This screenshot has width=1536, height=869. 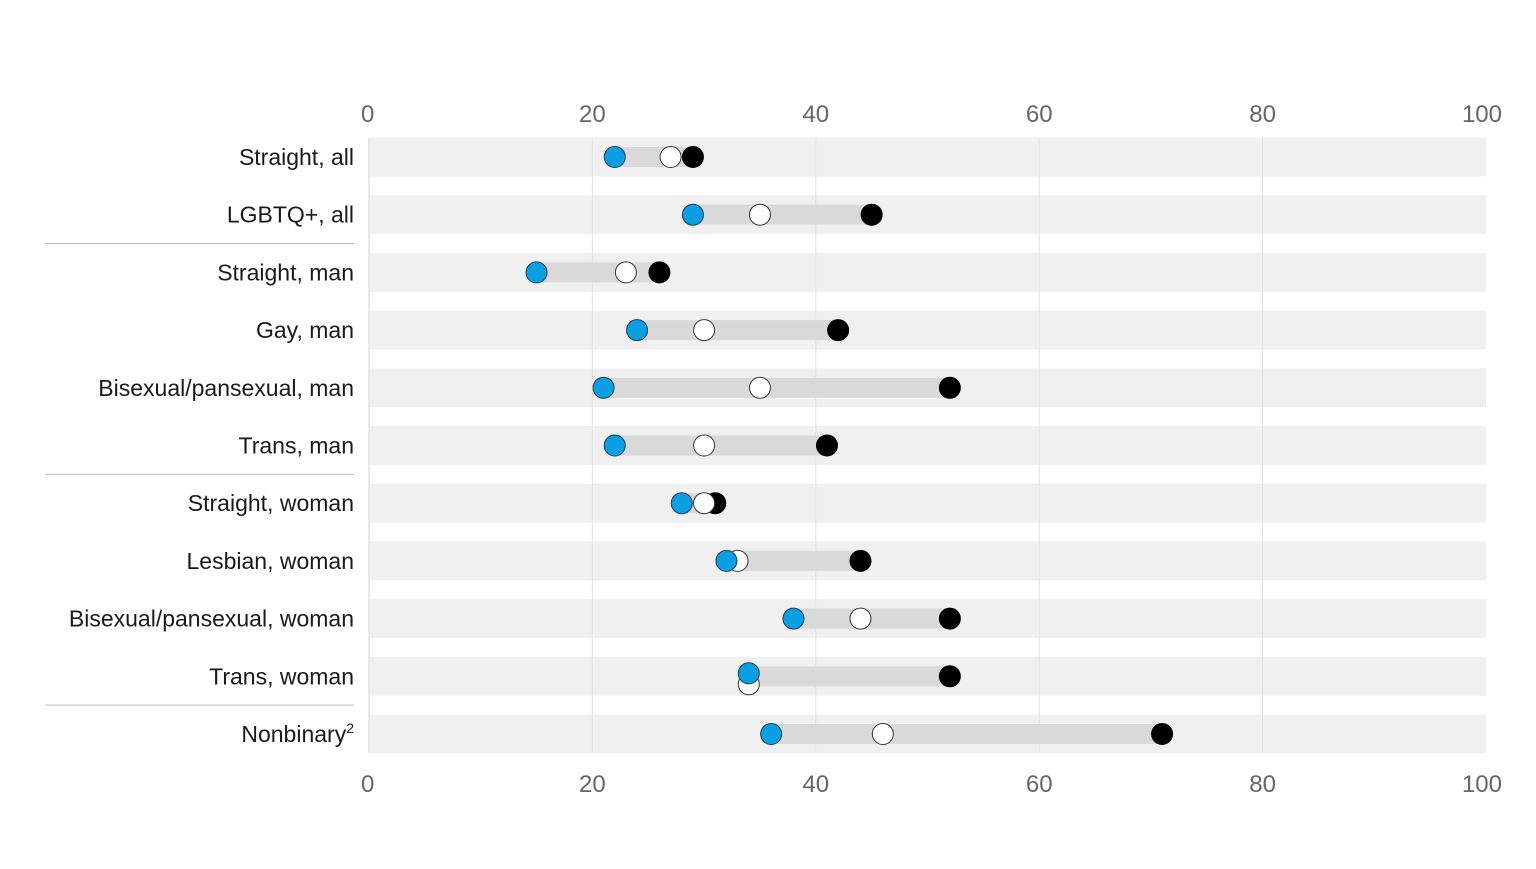 I want to click on row-label-text: Lesbian, woman, so click(x=271, y=561).